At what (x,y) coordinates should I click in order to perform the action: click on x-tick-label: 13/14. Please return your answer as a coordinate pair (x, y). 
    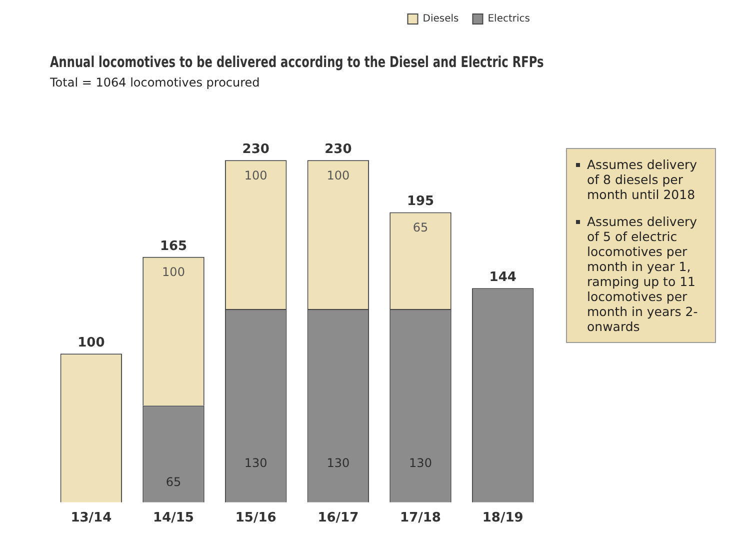
    Looking at the image, I should click on (91, 518).